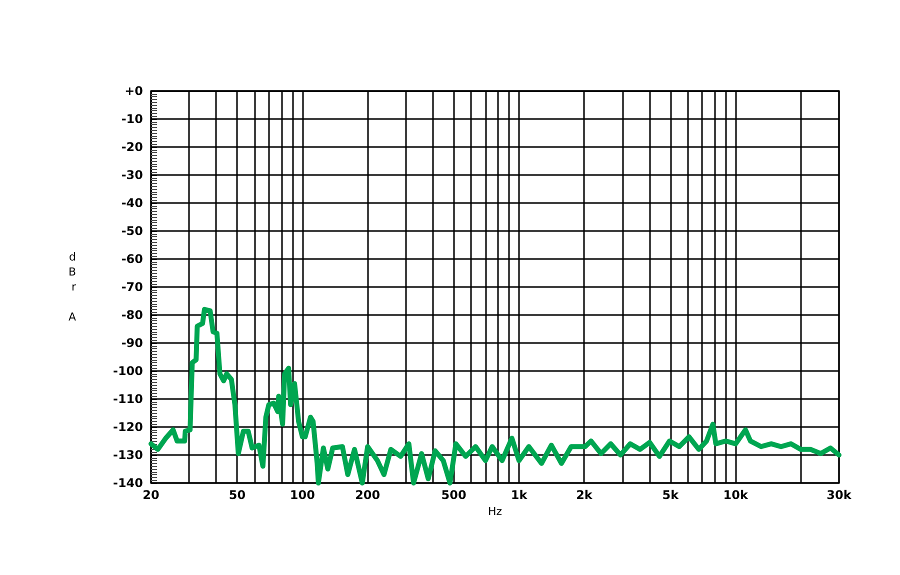  Describe the element at coordinates (132, 231) in the screenshot. I see `y-tick-label: -50` at that location.